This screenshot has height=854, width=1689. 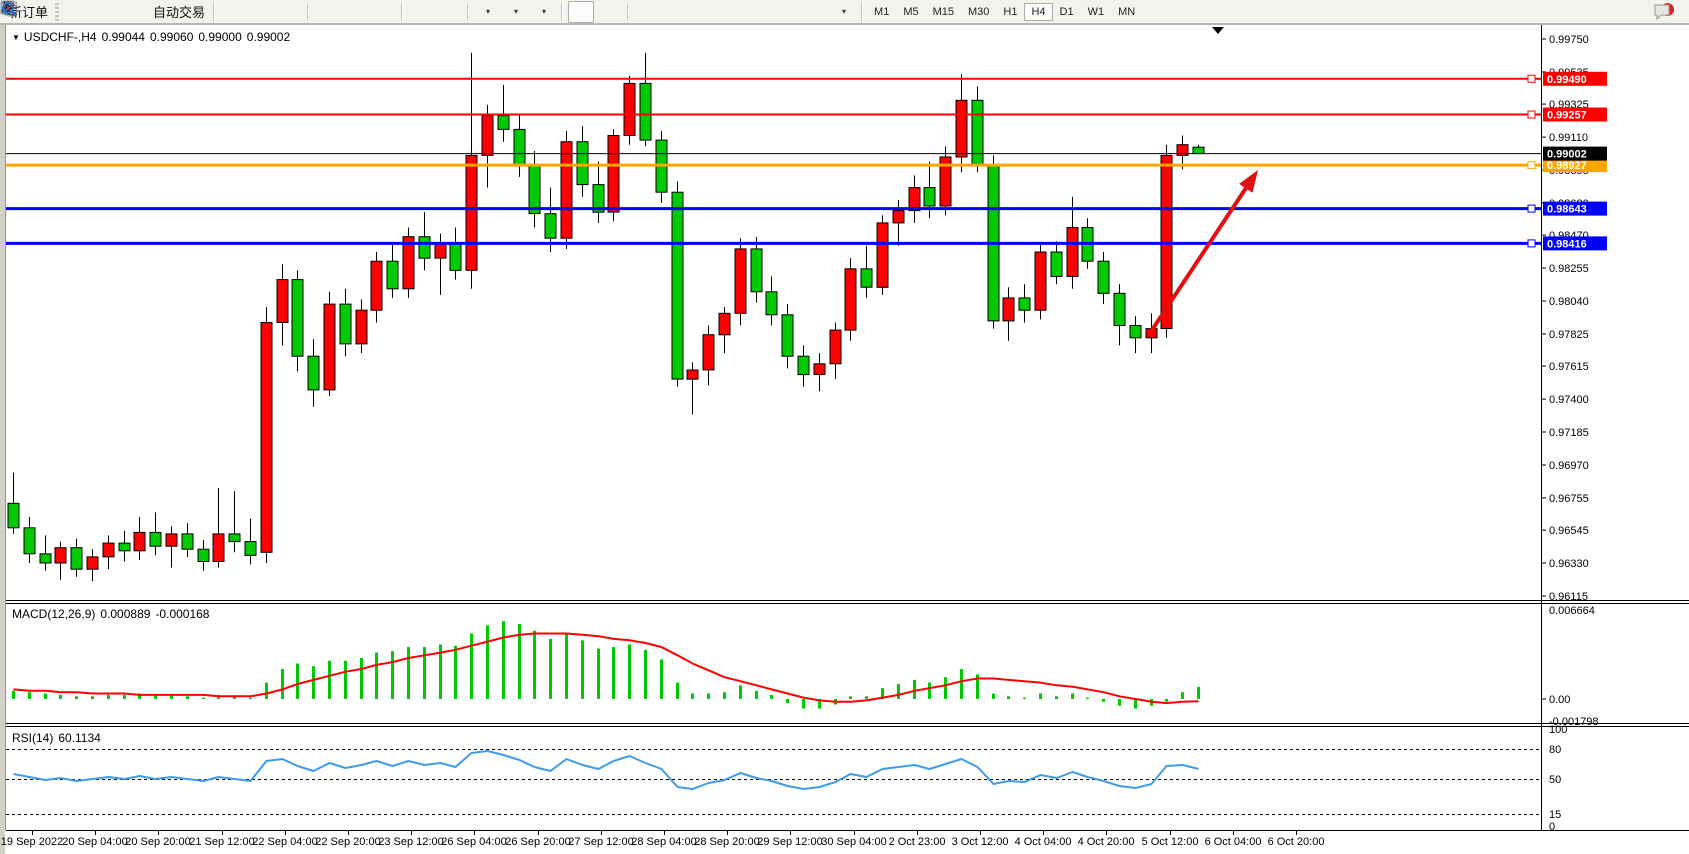 I want to click on time-tick-label: 29 Sep 12:00, so click(x=789, y=842).